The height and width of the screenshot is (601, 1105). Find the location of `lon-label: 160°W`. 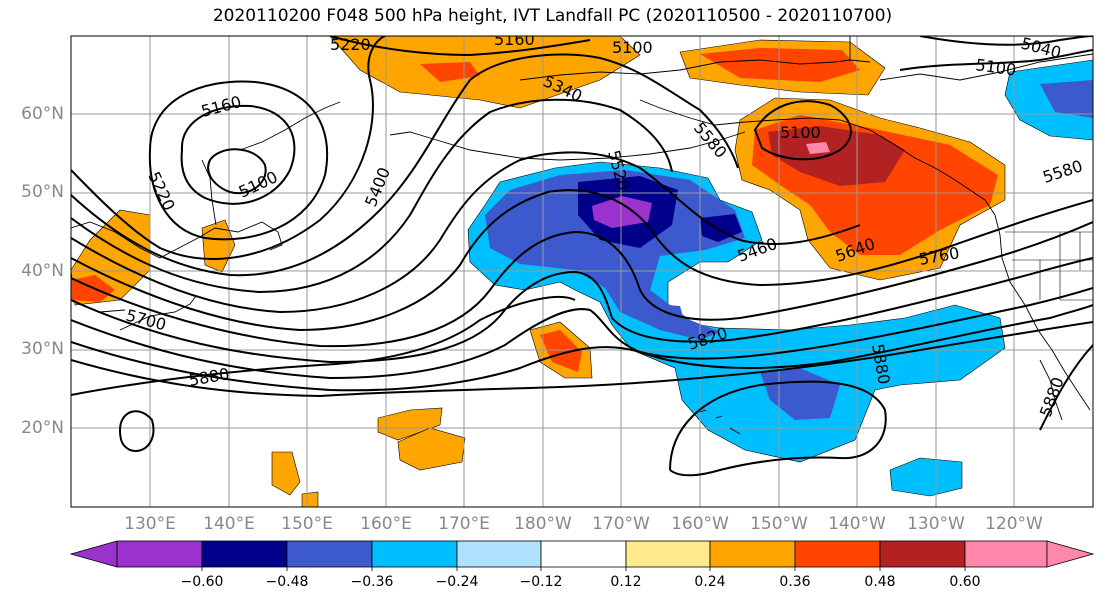

lon-label: 160°W is located at coordinates (700, 524).